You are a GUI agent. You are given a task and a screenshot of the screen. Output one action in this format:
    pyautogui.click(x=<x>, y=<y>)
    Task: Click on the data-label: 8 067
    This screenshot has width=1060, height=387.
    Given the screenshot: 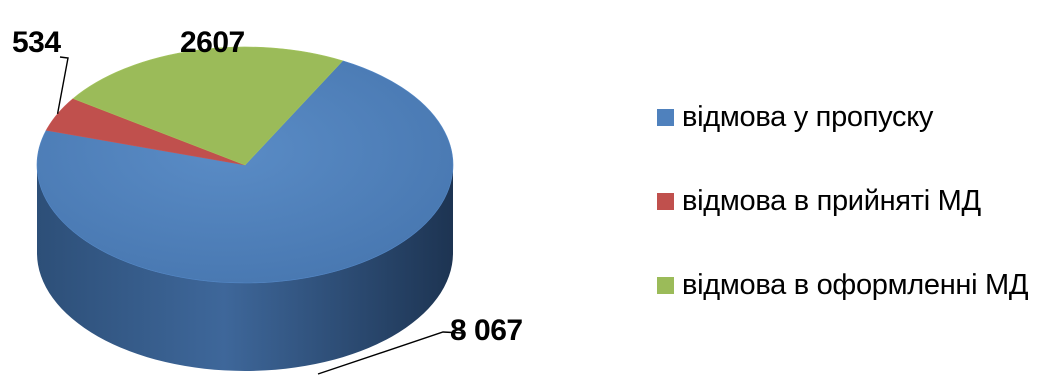 What is the action you would take?
    pyautogui.click(x=486, y=330)
    